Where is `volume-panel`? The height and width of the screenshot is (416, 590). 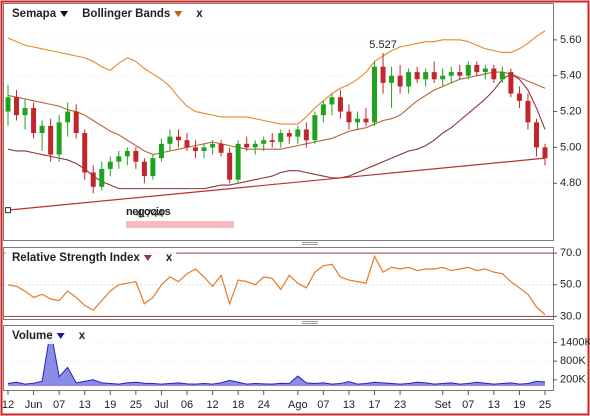
volume-panel is located at coordinates (278, 358).